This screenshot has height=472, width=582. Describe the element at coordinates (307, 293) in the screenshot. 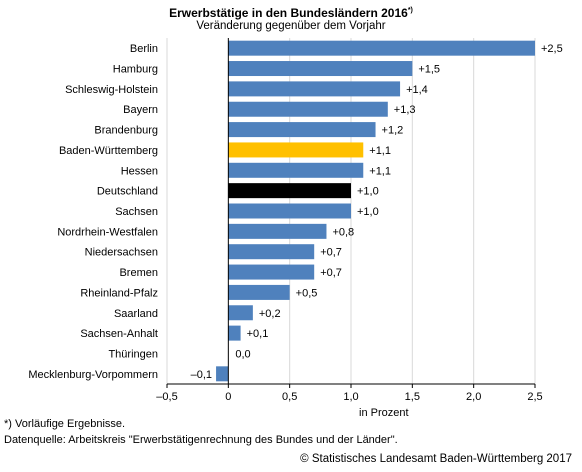

I see `value-label-rheinland-pfalz: +0,5` at that location.